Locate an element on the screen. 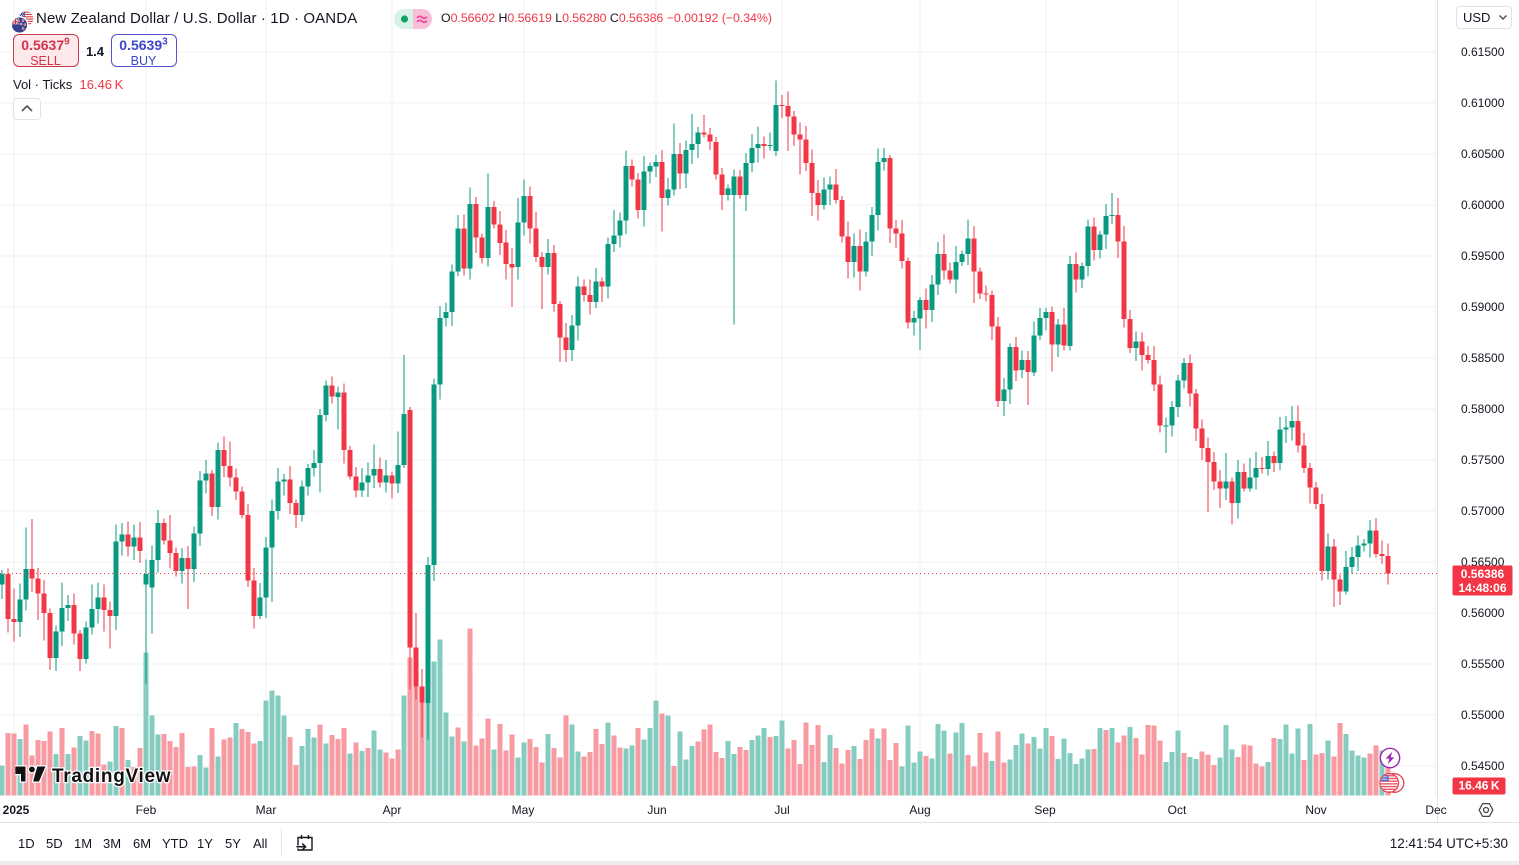 The width and height of the screenshot is (1519, 865). svg-text: Feb is located at coordinates (146, 810).